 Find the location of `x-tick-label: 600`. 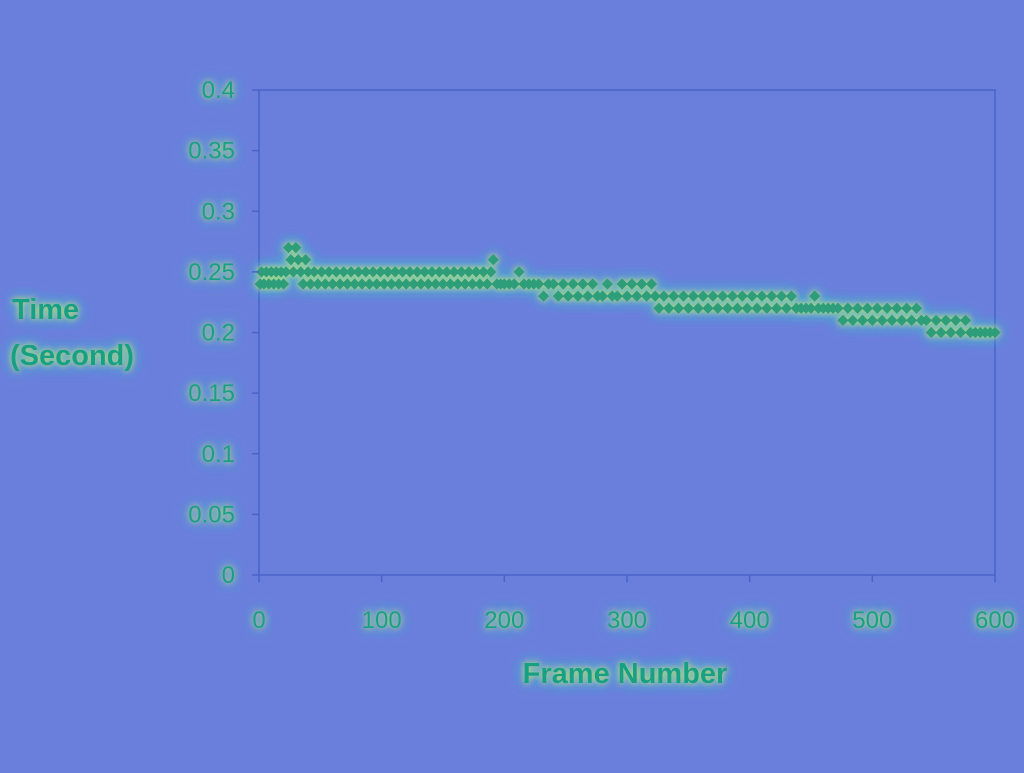

x-tick-label: 600 is located at coordinates (995, 620).